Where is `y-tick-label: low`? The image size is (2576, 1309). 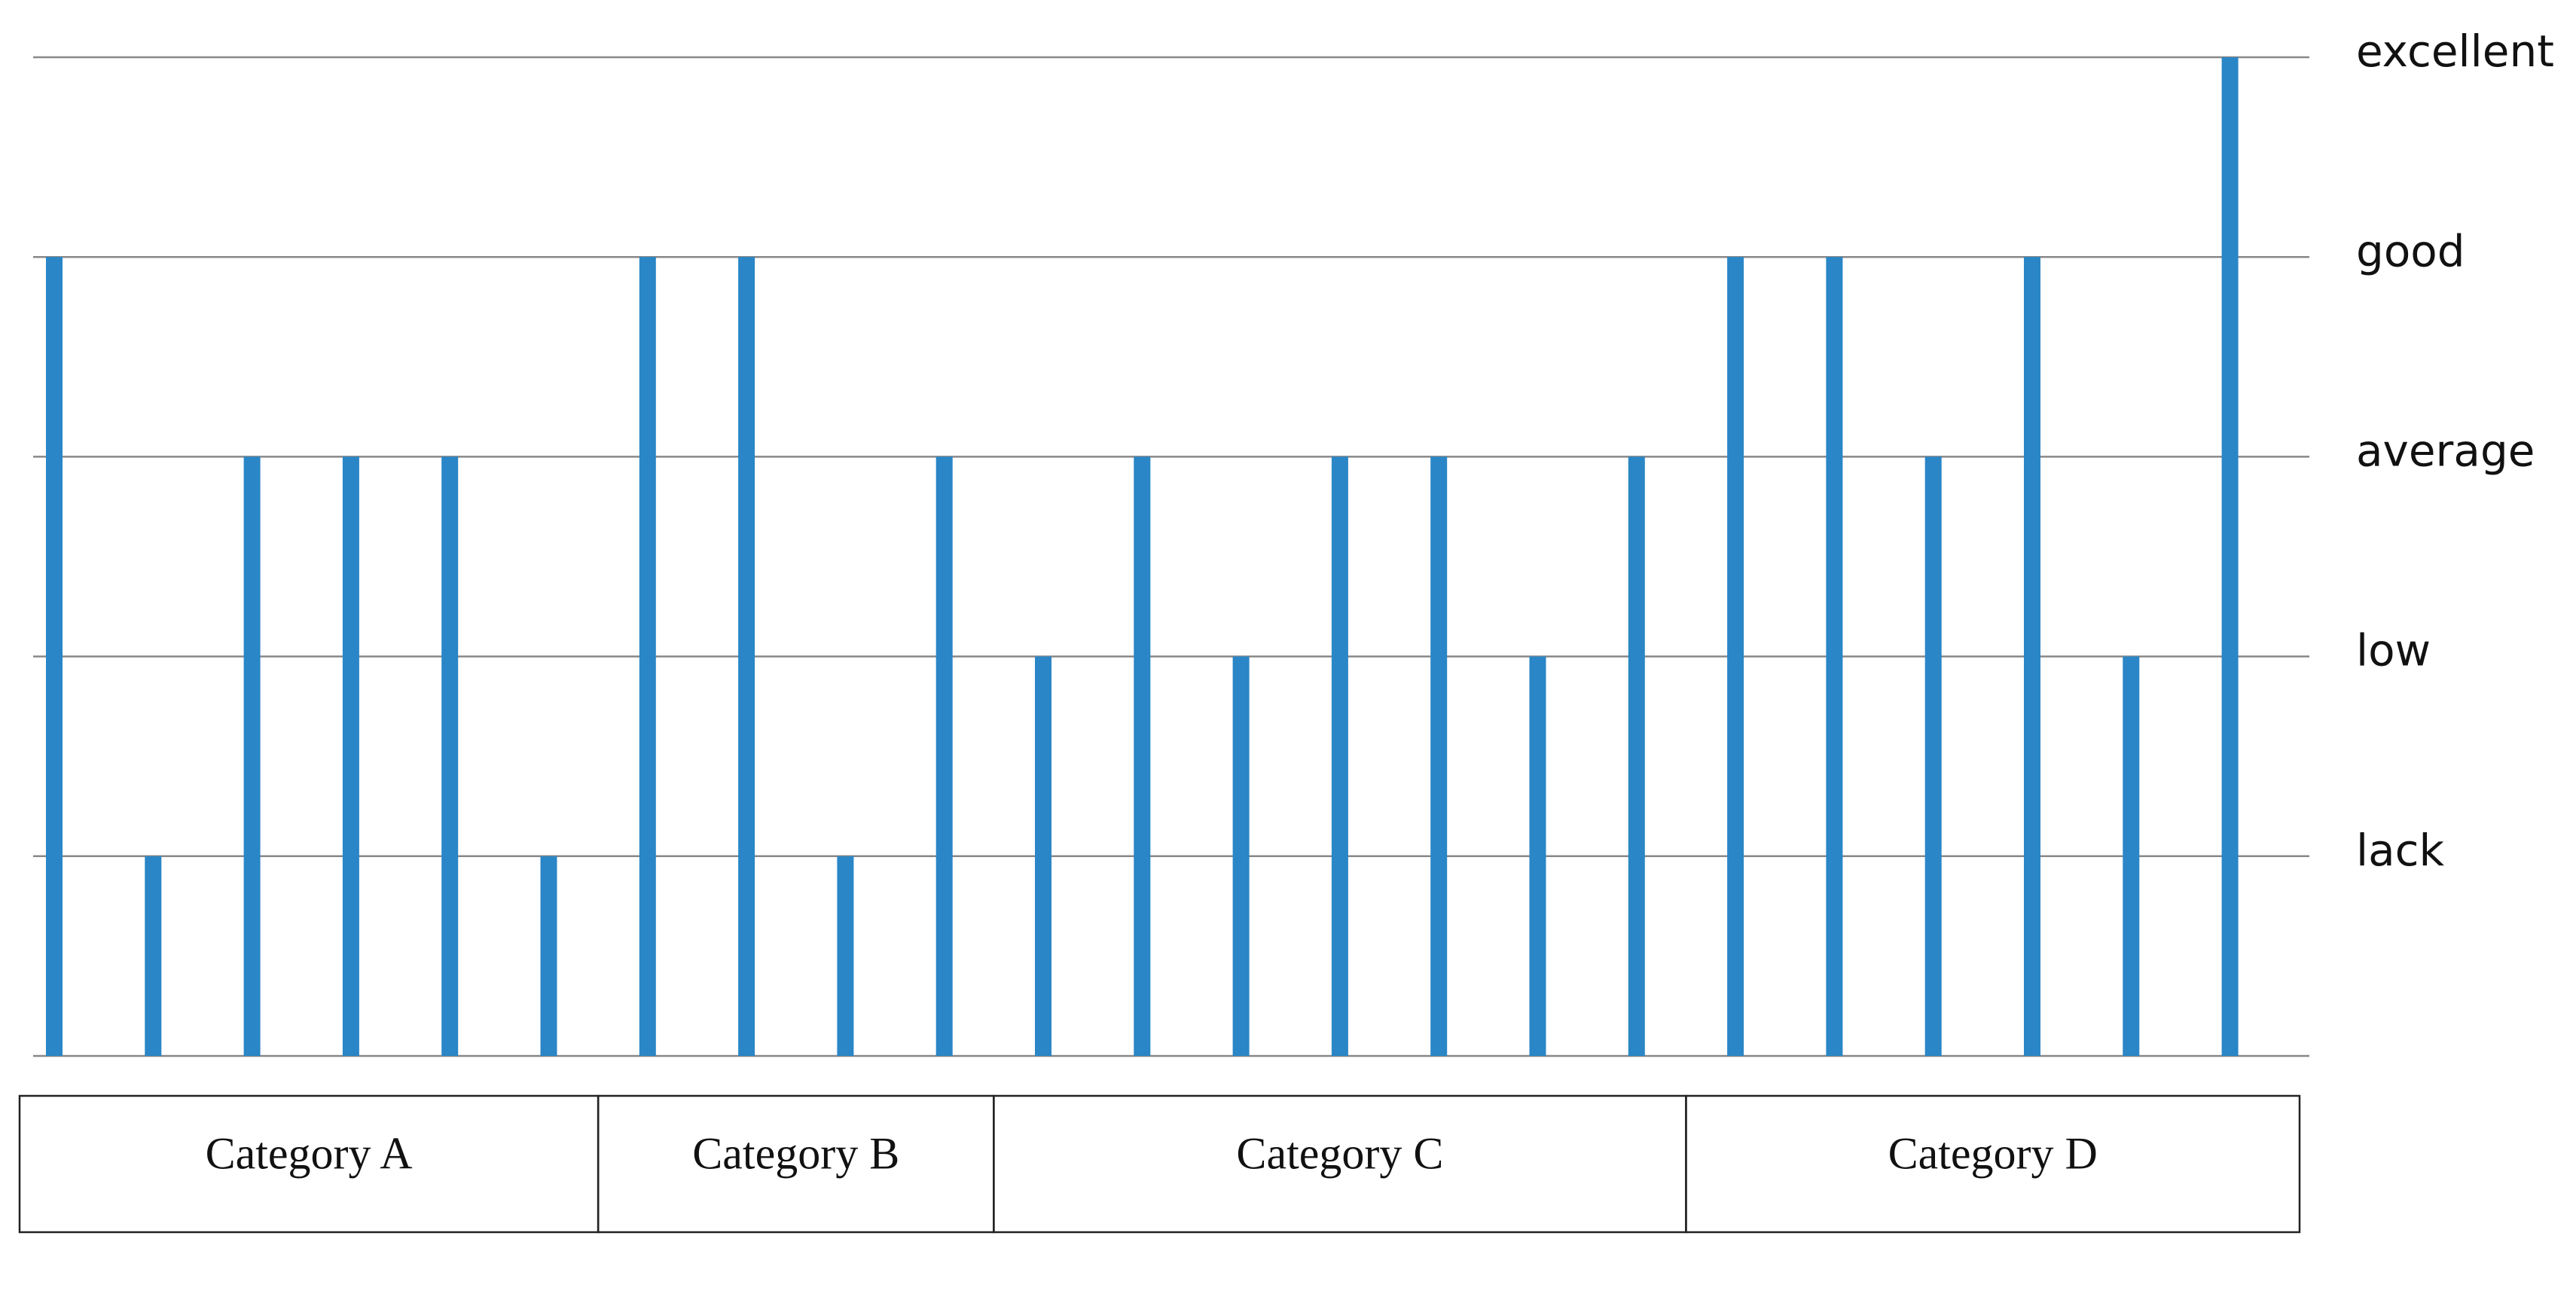 y-tick-label: low is located at coordinates (2394, 650).